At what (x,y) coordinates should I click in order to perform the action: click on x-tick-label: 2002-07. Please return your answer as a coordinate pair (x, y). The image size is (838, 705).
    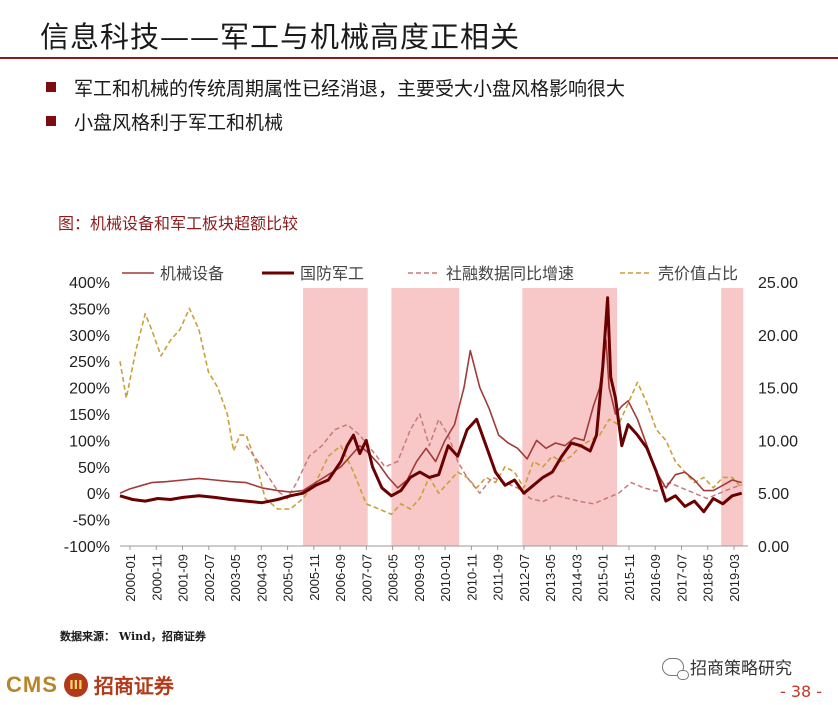
    Looking at the image, I should click on (209, 578).